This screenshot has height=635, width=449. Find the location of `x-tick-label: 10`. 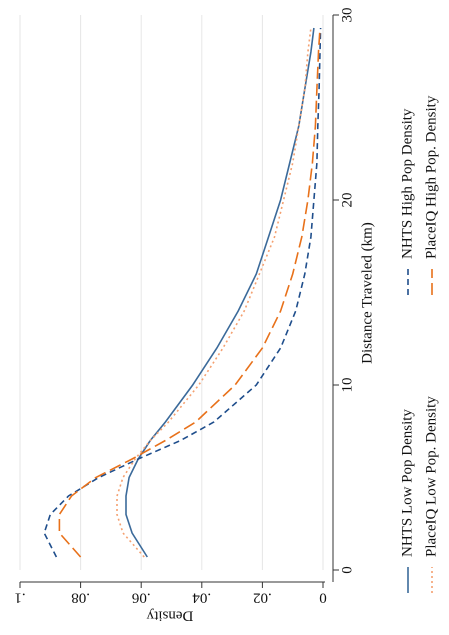

x-tick-label: 10 is located at coordinates (347, 385).